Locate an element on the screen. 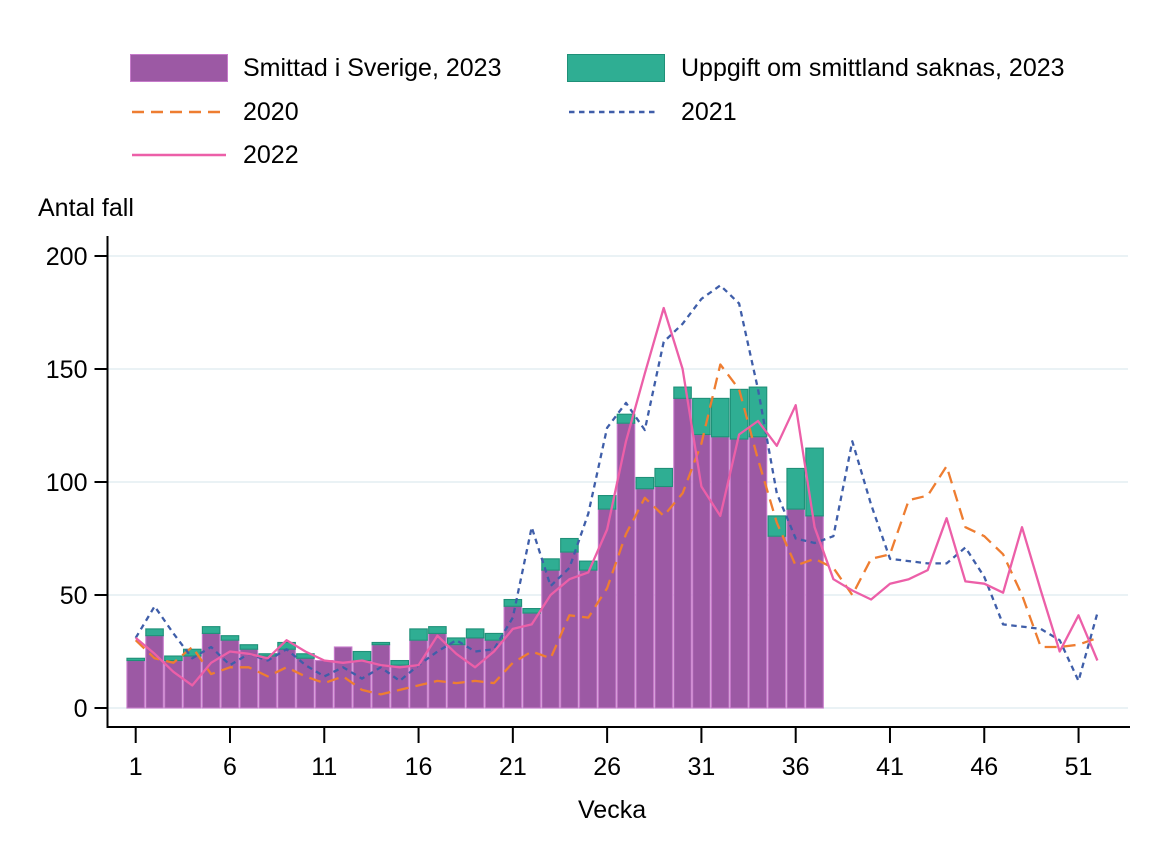 Image resolution: width=1157 pixels, height=842 pixels. legend-label-2021: 2021 is located at coordinates (709, 112).